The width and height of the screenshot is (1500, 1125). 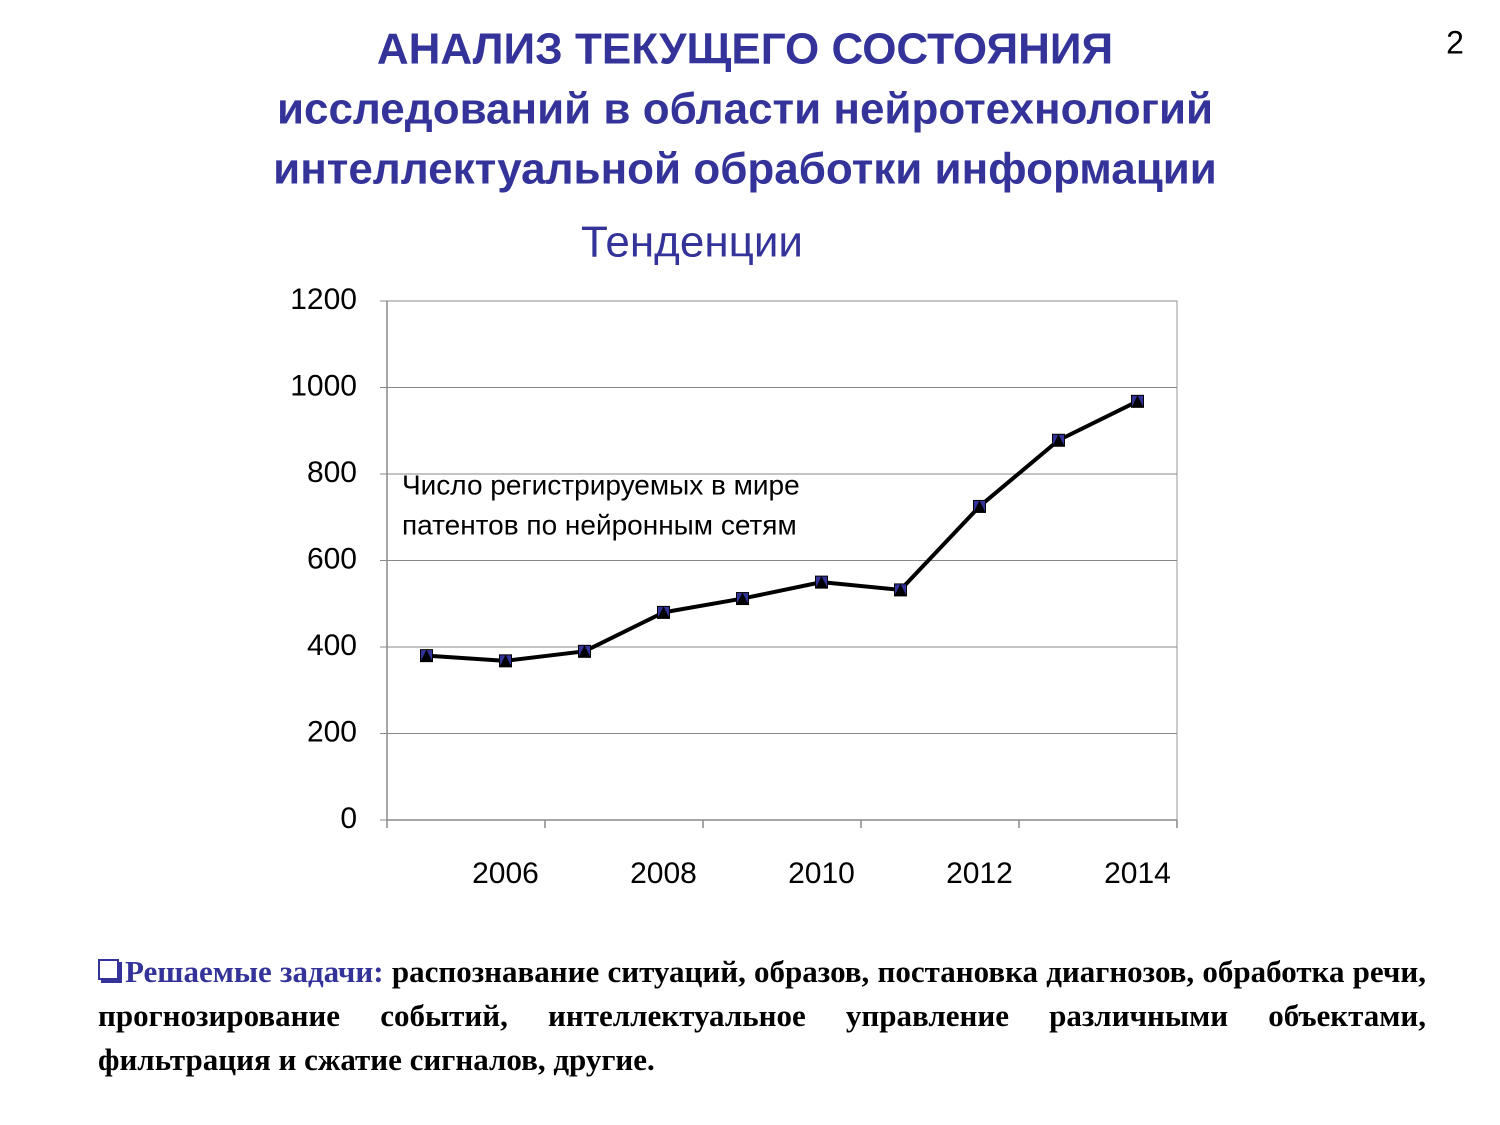 What do you see at coordinates (332, 645) in the screenshot?
I see `y-tick-label: 400` at bounding box center [332, 645].